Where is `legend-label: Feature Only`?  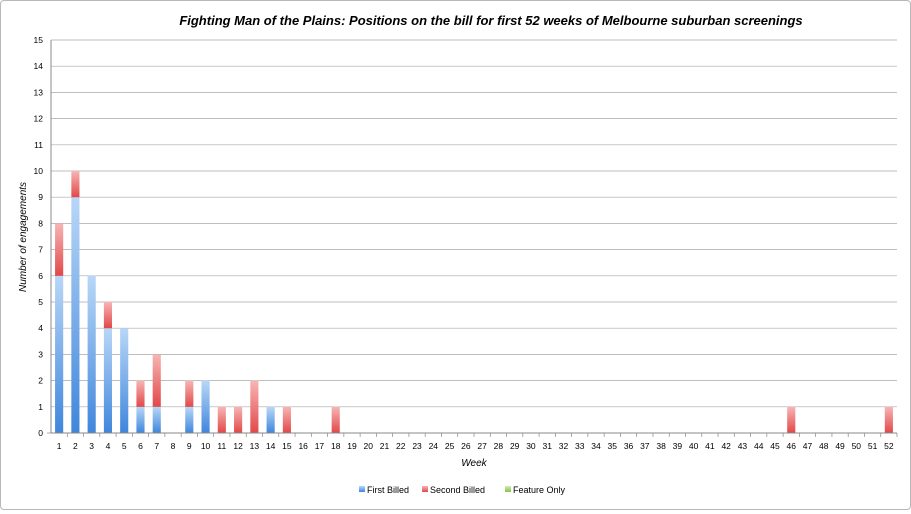 legend-label: Feature Only is located at coordinates (539, 490).